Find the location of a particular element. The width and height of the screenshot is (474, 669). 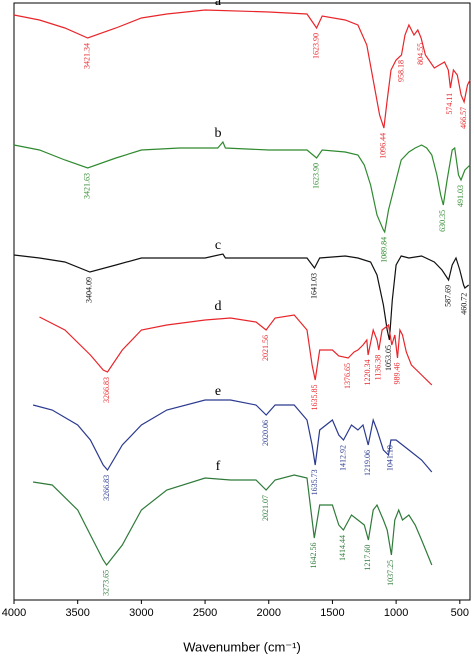

series-label: b is located at coordinates (218, 133).